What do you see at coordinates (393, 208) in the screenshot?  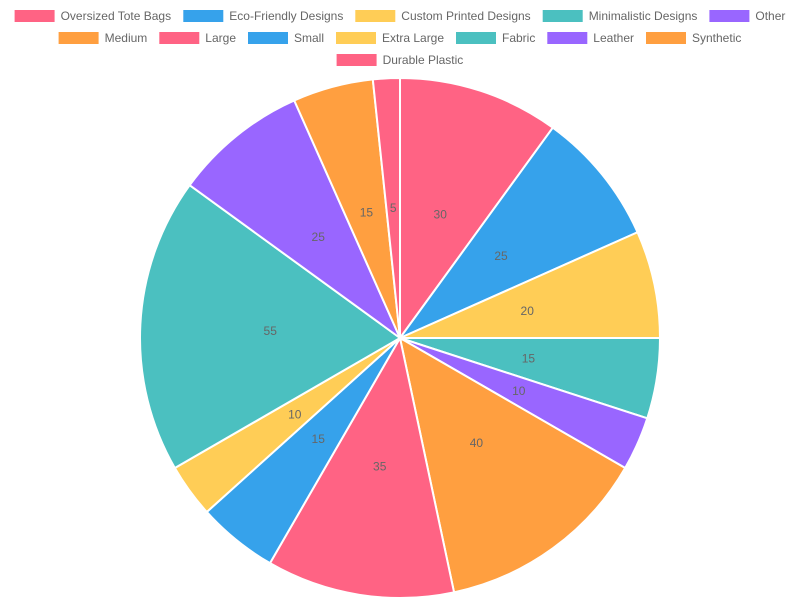 I see `data-label-durable-plastic: 5` at bounding box center [393, 208].